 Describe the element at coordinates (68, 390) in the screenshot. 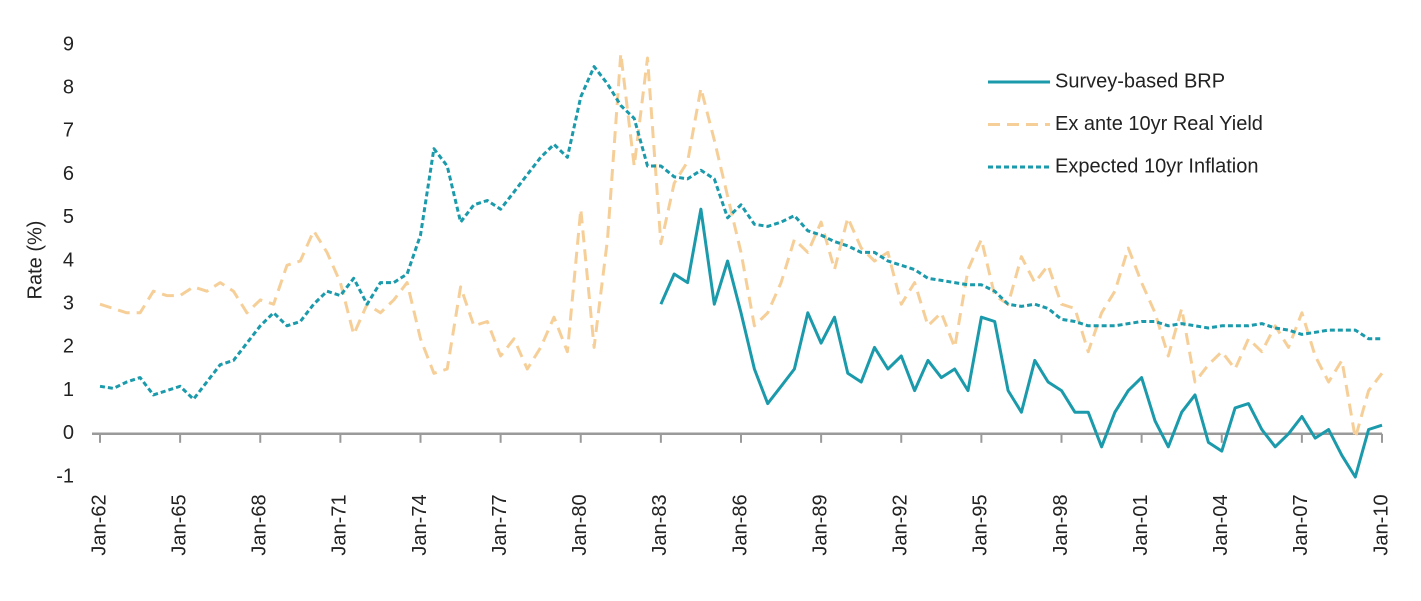

I see `y-tick-label: 1` at that location.